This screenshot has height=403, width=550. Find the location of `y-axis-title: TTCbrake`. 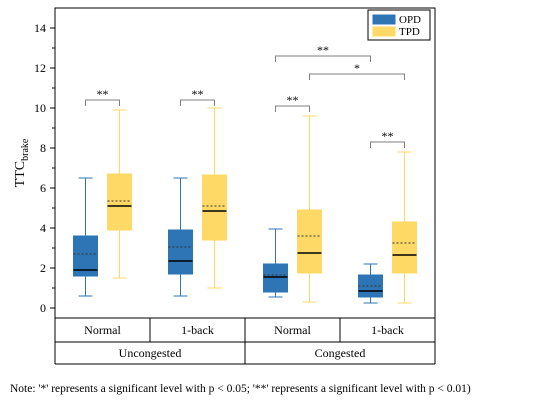

y-axis-title: TTCbrake is located at coordinates (22, 162).